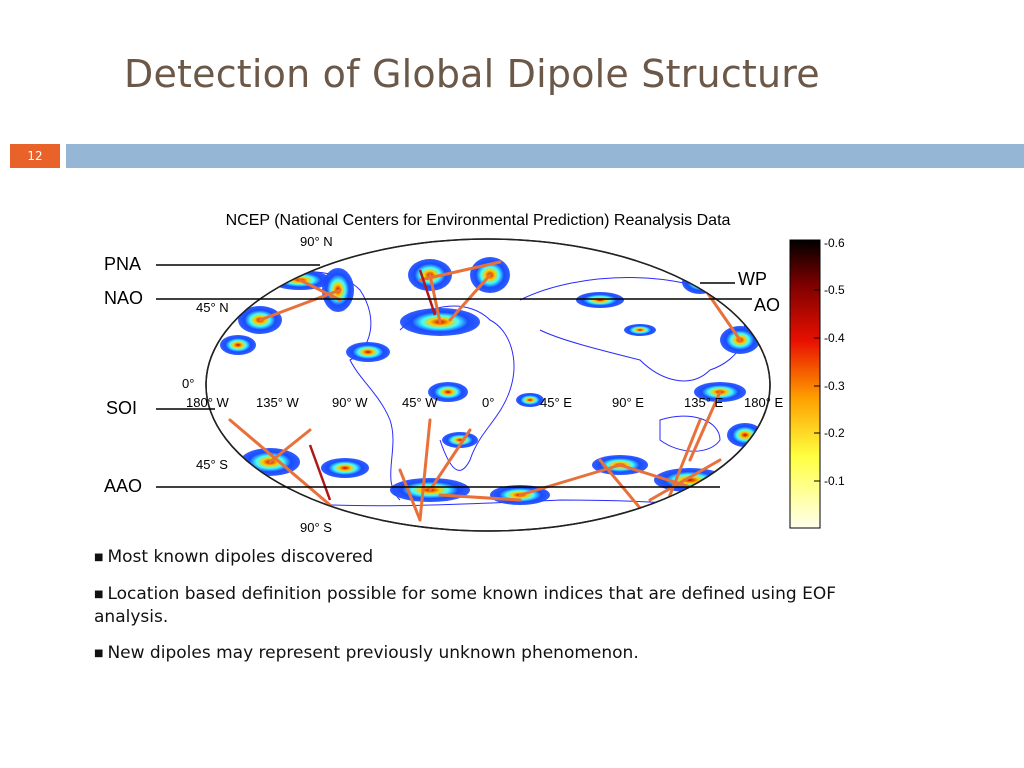 This screenshot has height=768, width=1024. What do you see at coordinates (834, 243) in the screenshot?
I see `colorbar-tick: -0.6` at bounding box center [834, 243].